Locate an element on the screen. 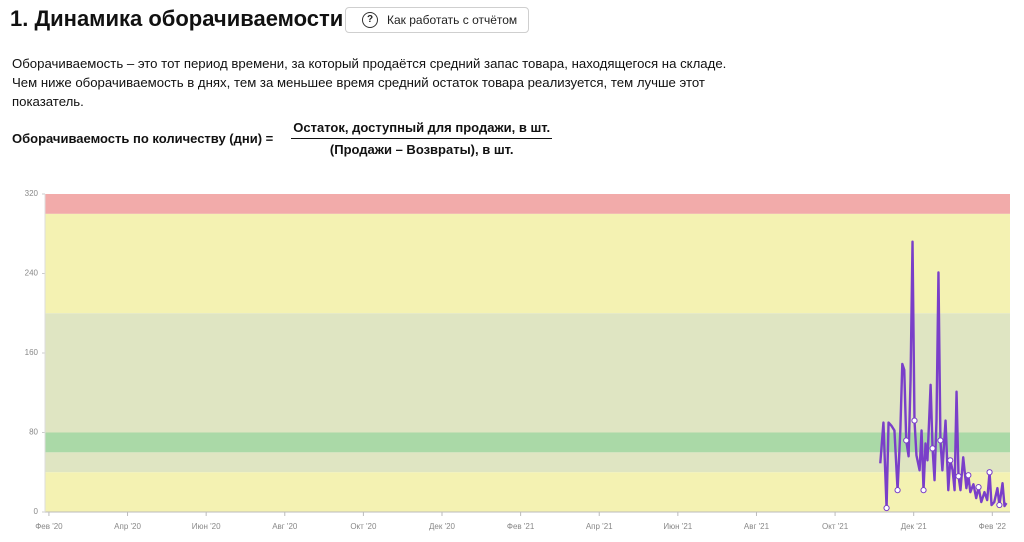 Image resolution: width=1024 pixels, height=542 pixels. denominator: (Продажи – Возвраты), в шт. is located at coordinates (421, 149).